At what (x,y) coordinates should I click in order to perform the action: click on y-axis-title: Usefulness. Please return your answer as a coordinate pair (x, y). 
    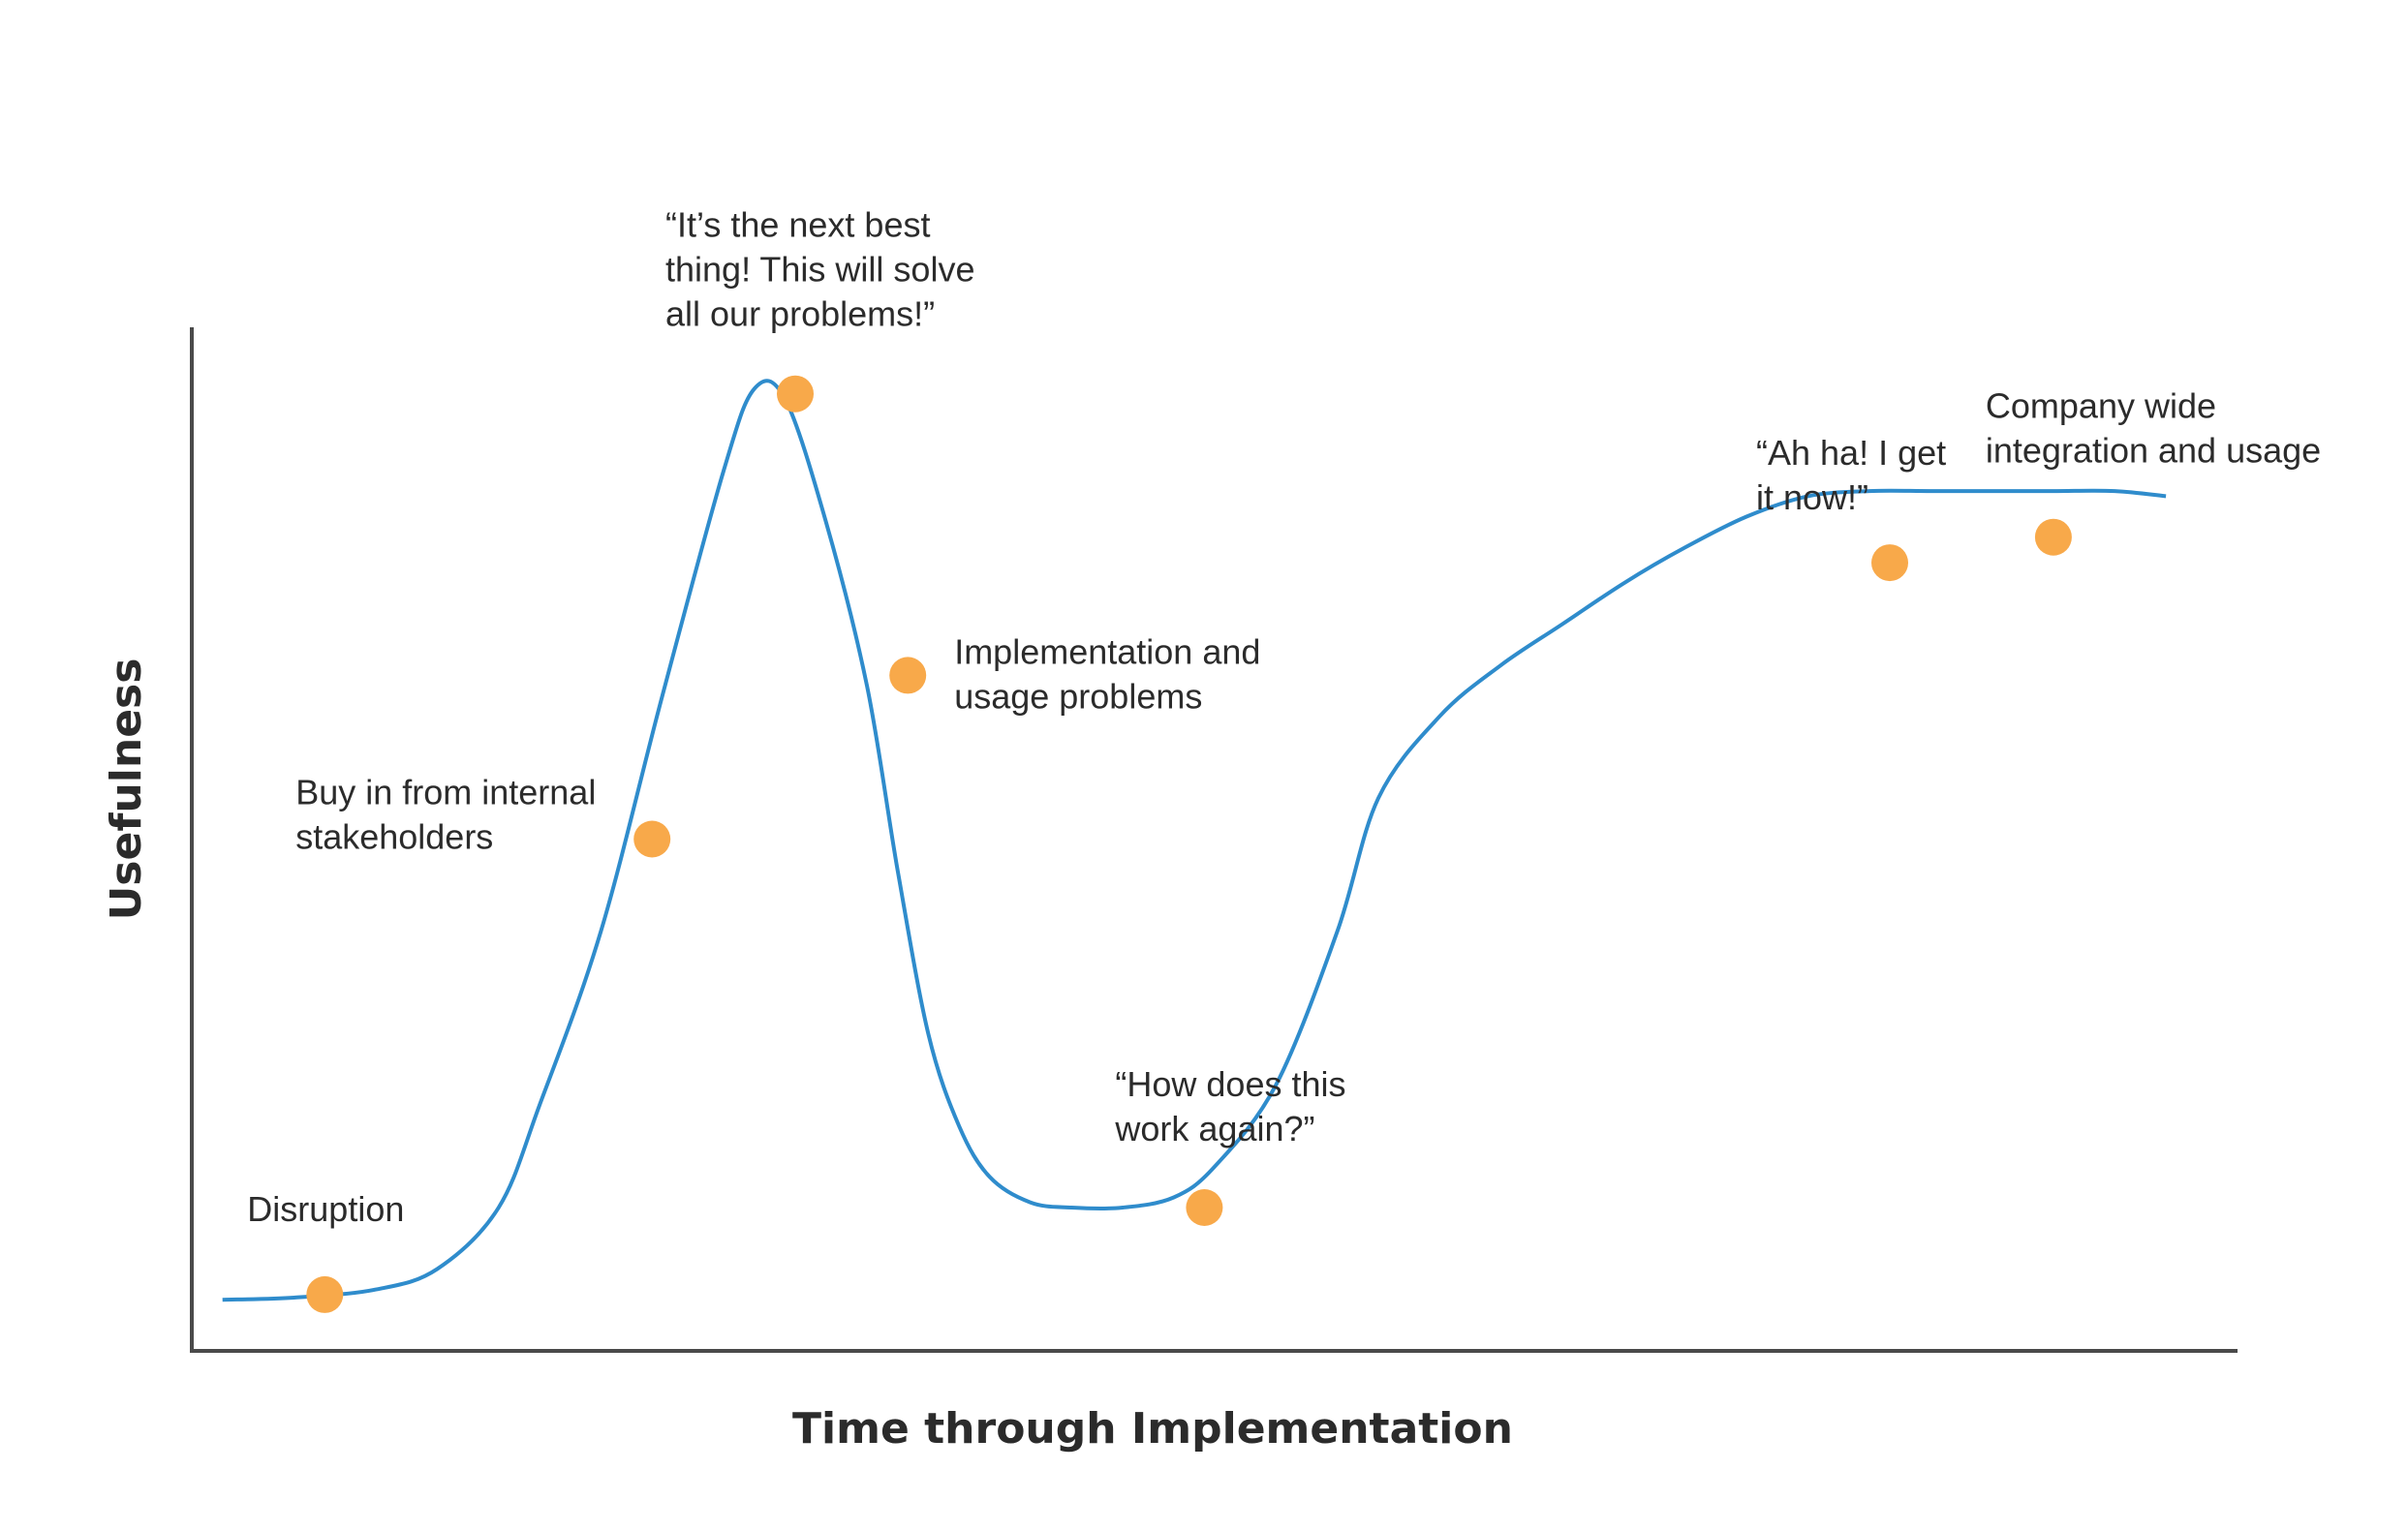
    Looking at the image, I should click on (126, 789).